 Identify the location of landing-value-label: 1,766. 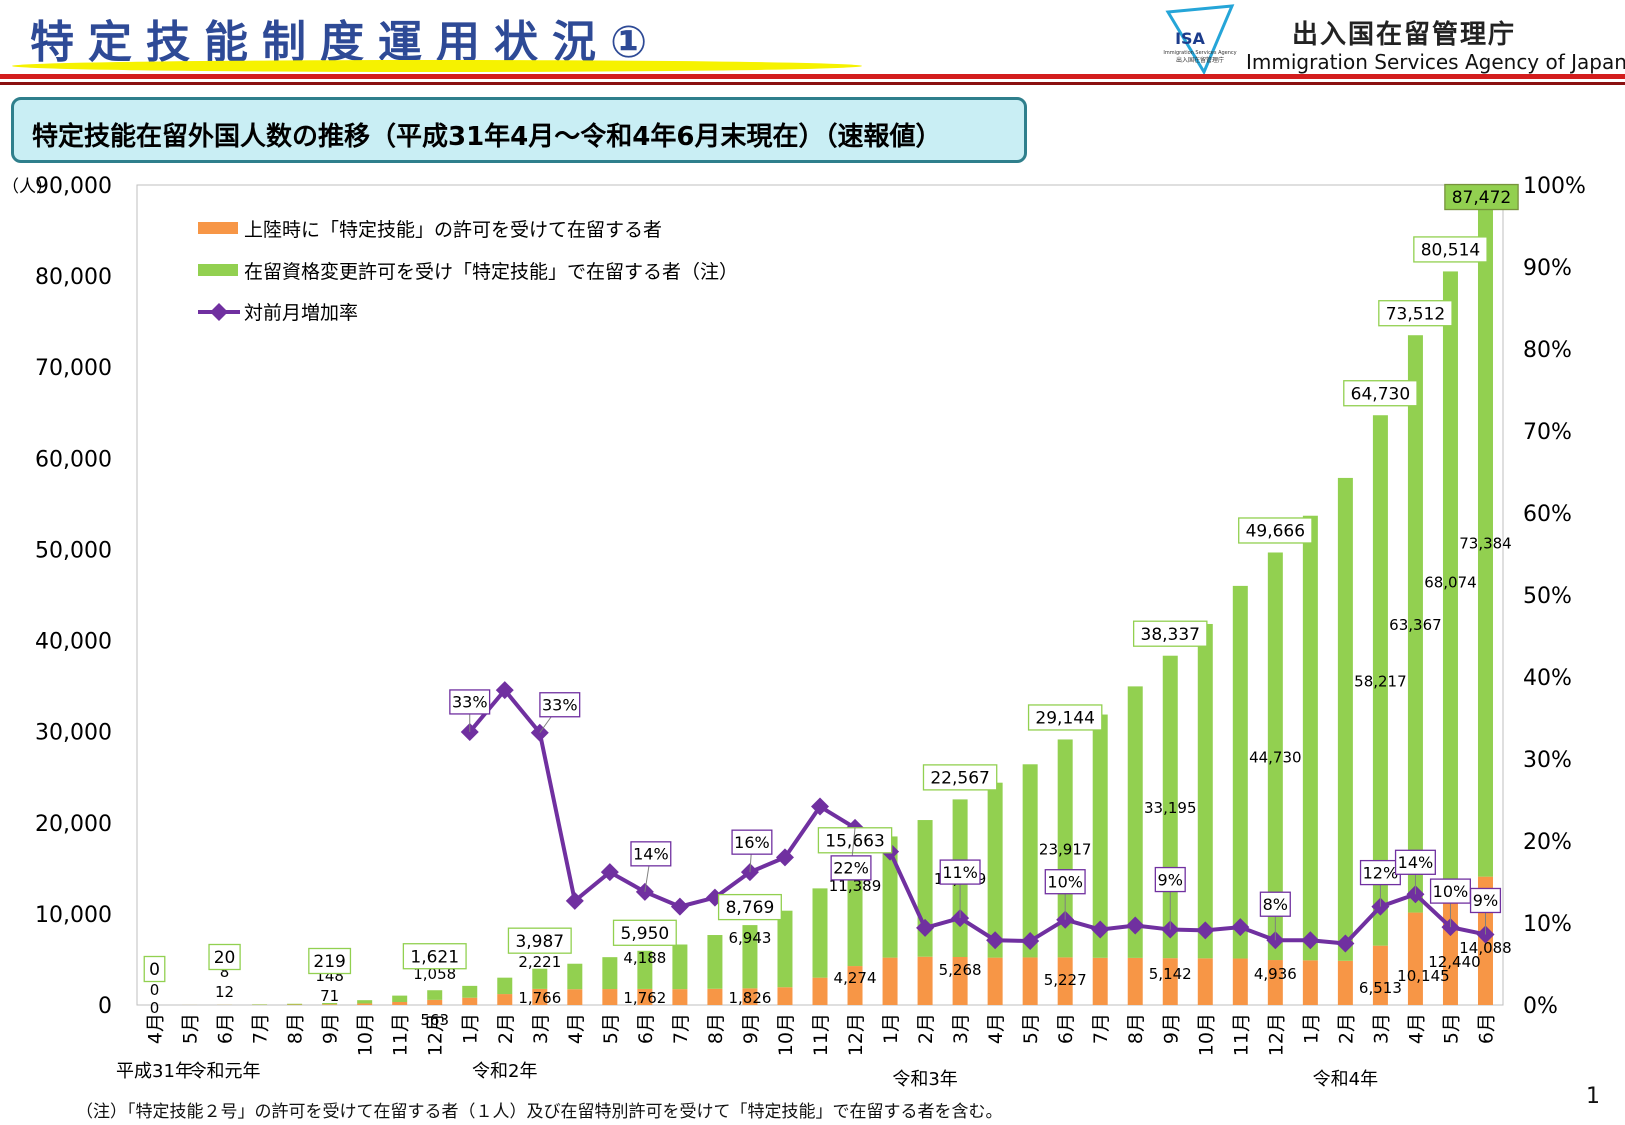
(539, 998).